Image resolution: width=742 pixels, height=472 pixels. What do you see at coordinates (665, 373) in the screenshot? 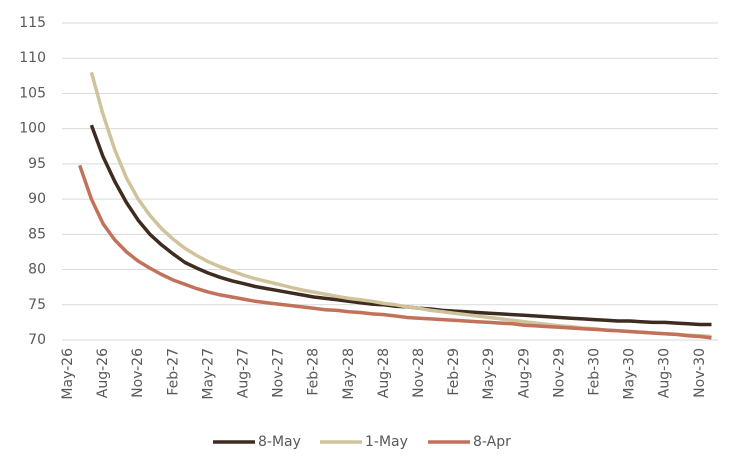
I see `x-tick-label: Aug-30` at bounding box center [665, 373].